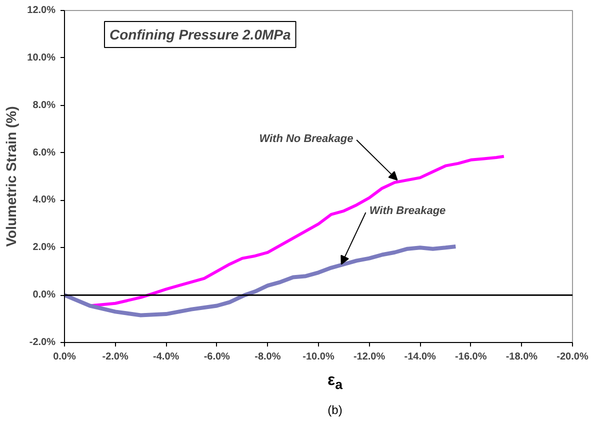 The height and width of the screenshot is (421, 610). Describe the element at coordinates (420, 357) in the screenshot. I see `x-tick-label: -14.0%` at that location.